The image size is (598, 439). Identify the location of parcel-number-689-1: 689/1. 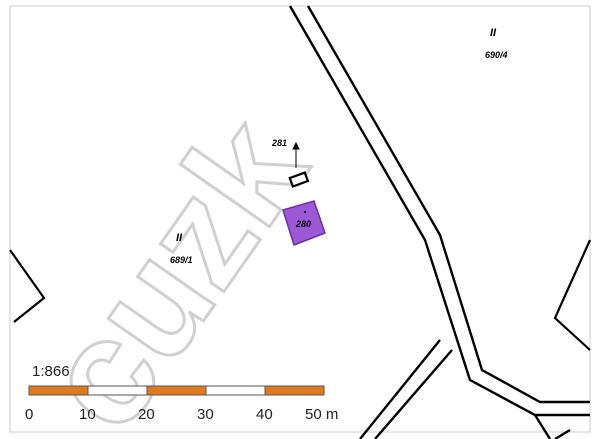
(181, 260).